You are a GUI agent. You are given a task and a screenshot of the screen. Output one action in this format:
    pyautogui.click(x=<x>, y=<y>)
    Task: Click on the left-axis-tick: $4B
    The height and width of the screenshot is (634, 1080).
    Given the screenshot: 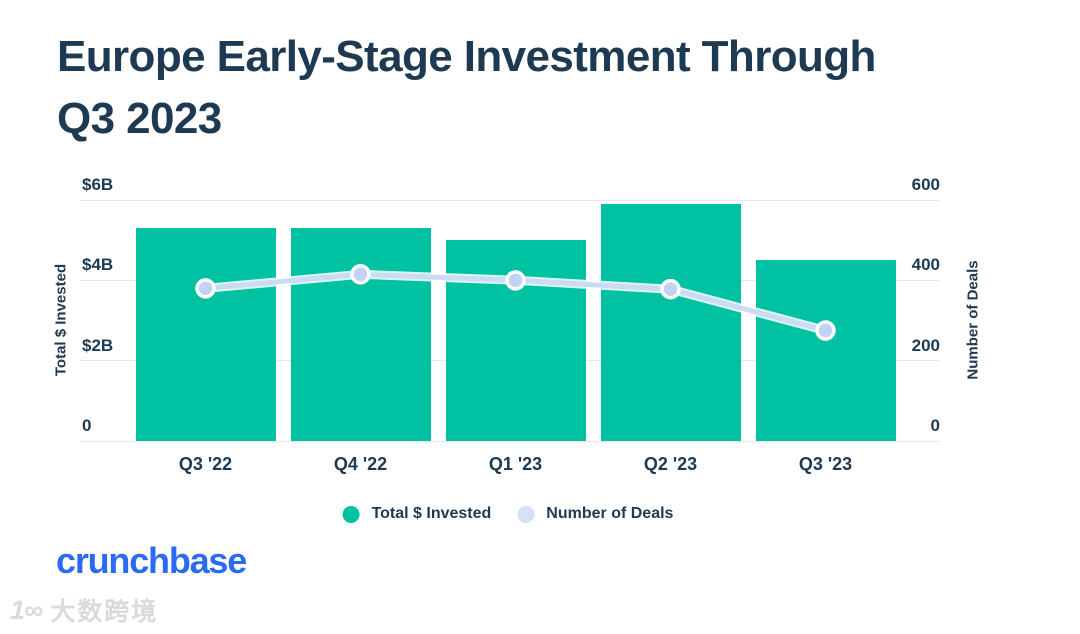 What is the action you would take?
    pyautogui.click(x=98, y=265)
    